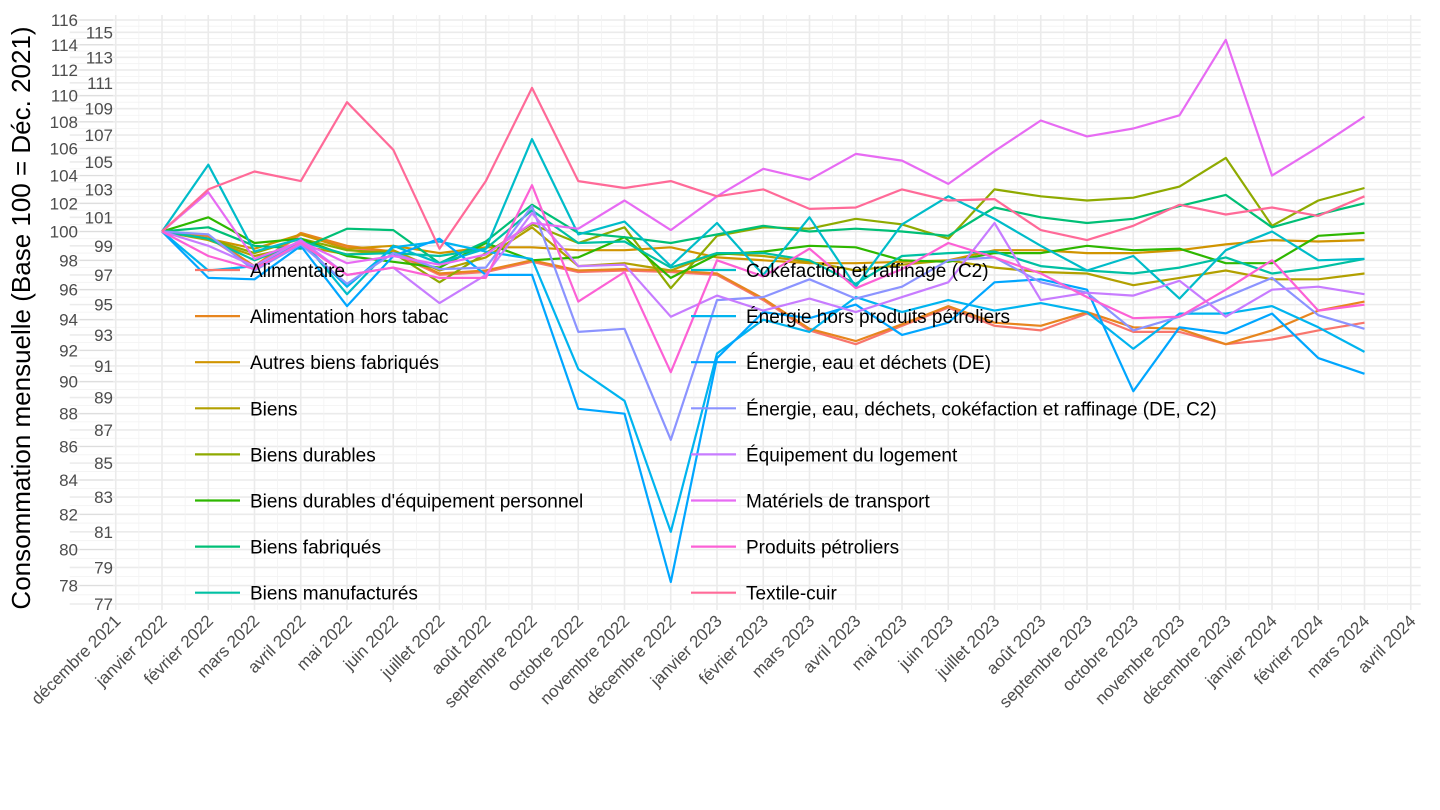 The width and height of the screenshot is (1440, 810). Describe the element at coordinates (868, 363) in the screenshot. I see `legend-label: Énergie, eau et déchets (DE)` at that location.